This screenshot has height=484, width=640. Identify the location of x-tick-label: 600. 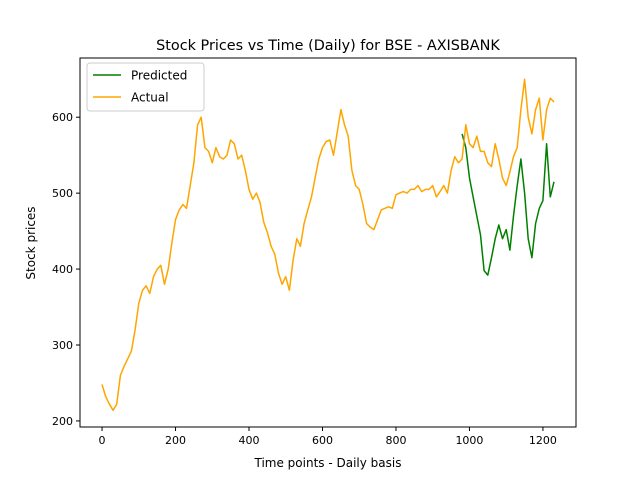
(322, 440).